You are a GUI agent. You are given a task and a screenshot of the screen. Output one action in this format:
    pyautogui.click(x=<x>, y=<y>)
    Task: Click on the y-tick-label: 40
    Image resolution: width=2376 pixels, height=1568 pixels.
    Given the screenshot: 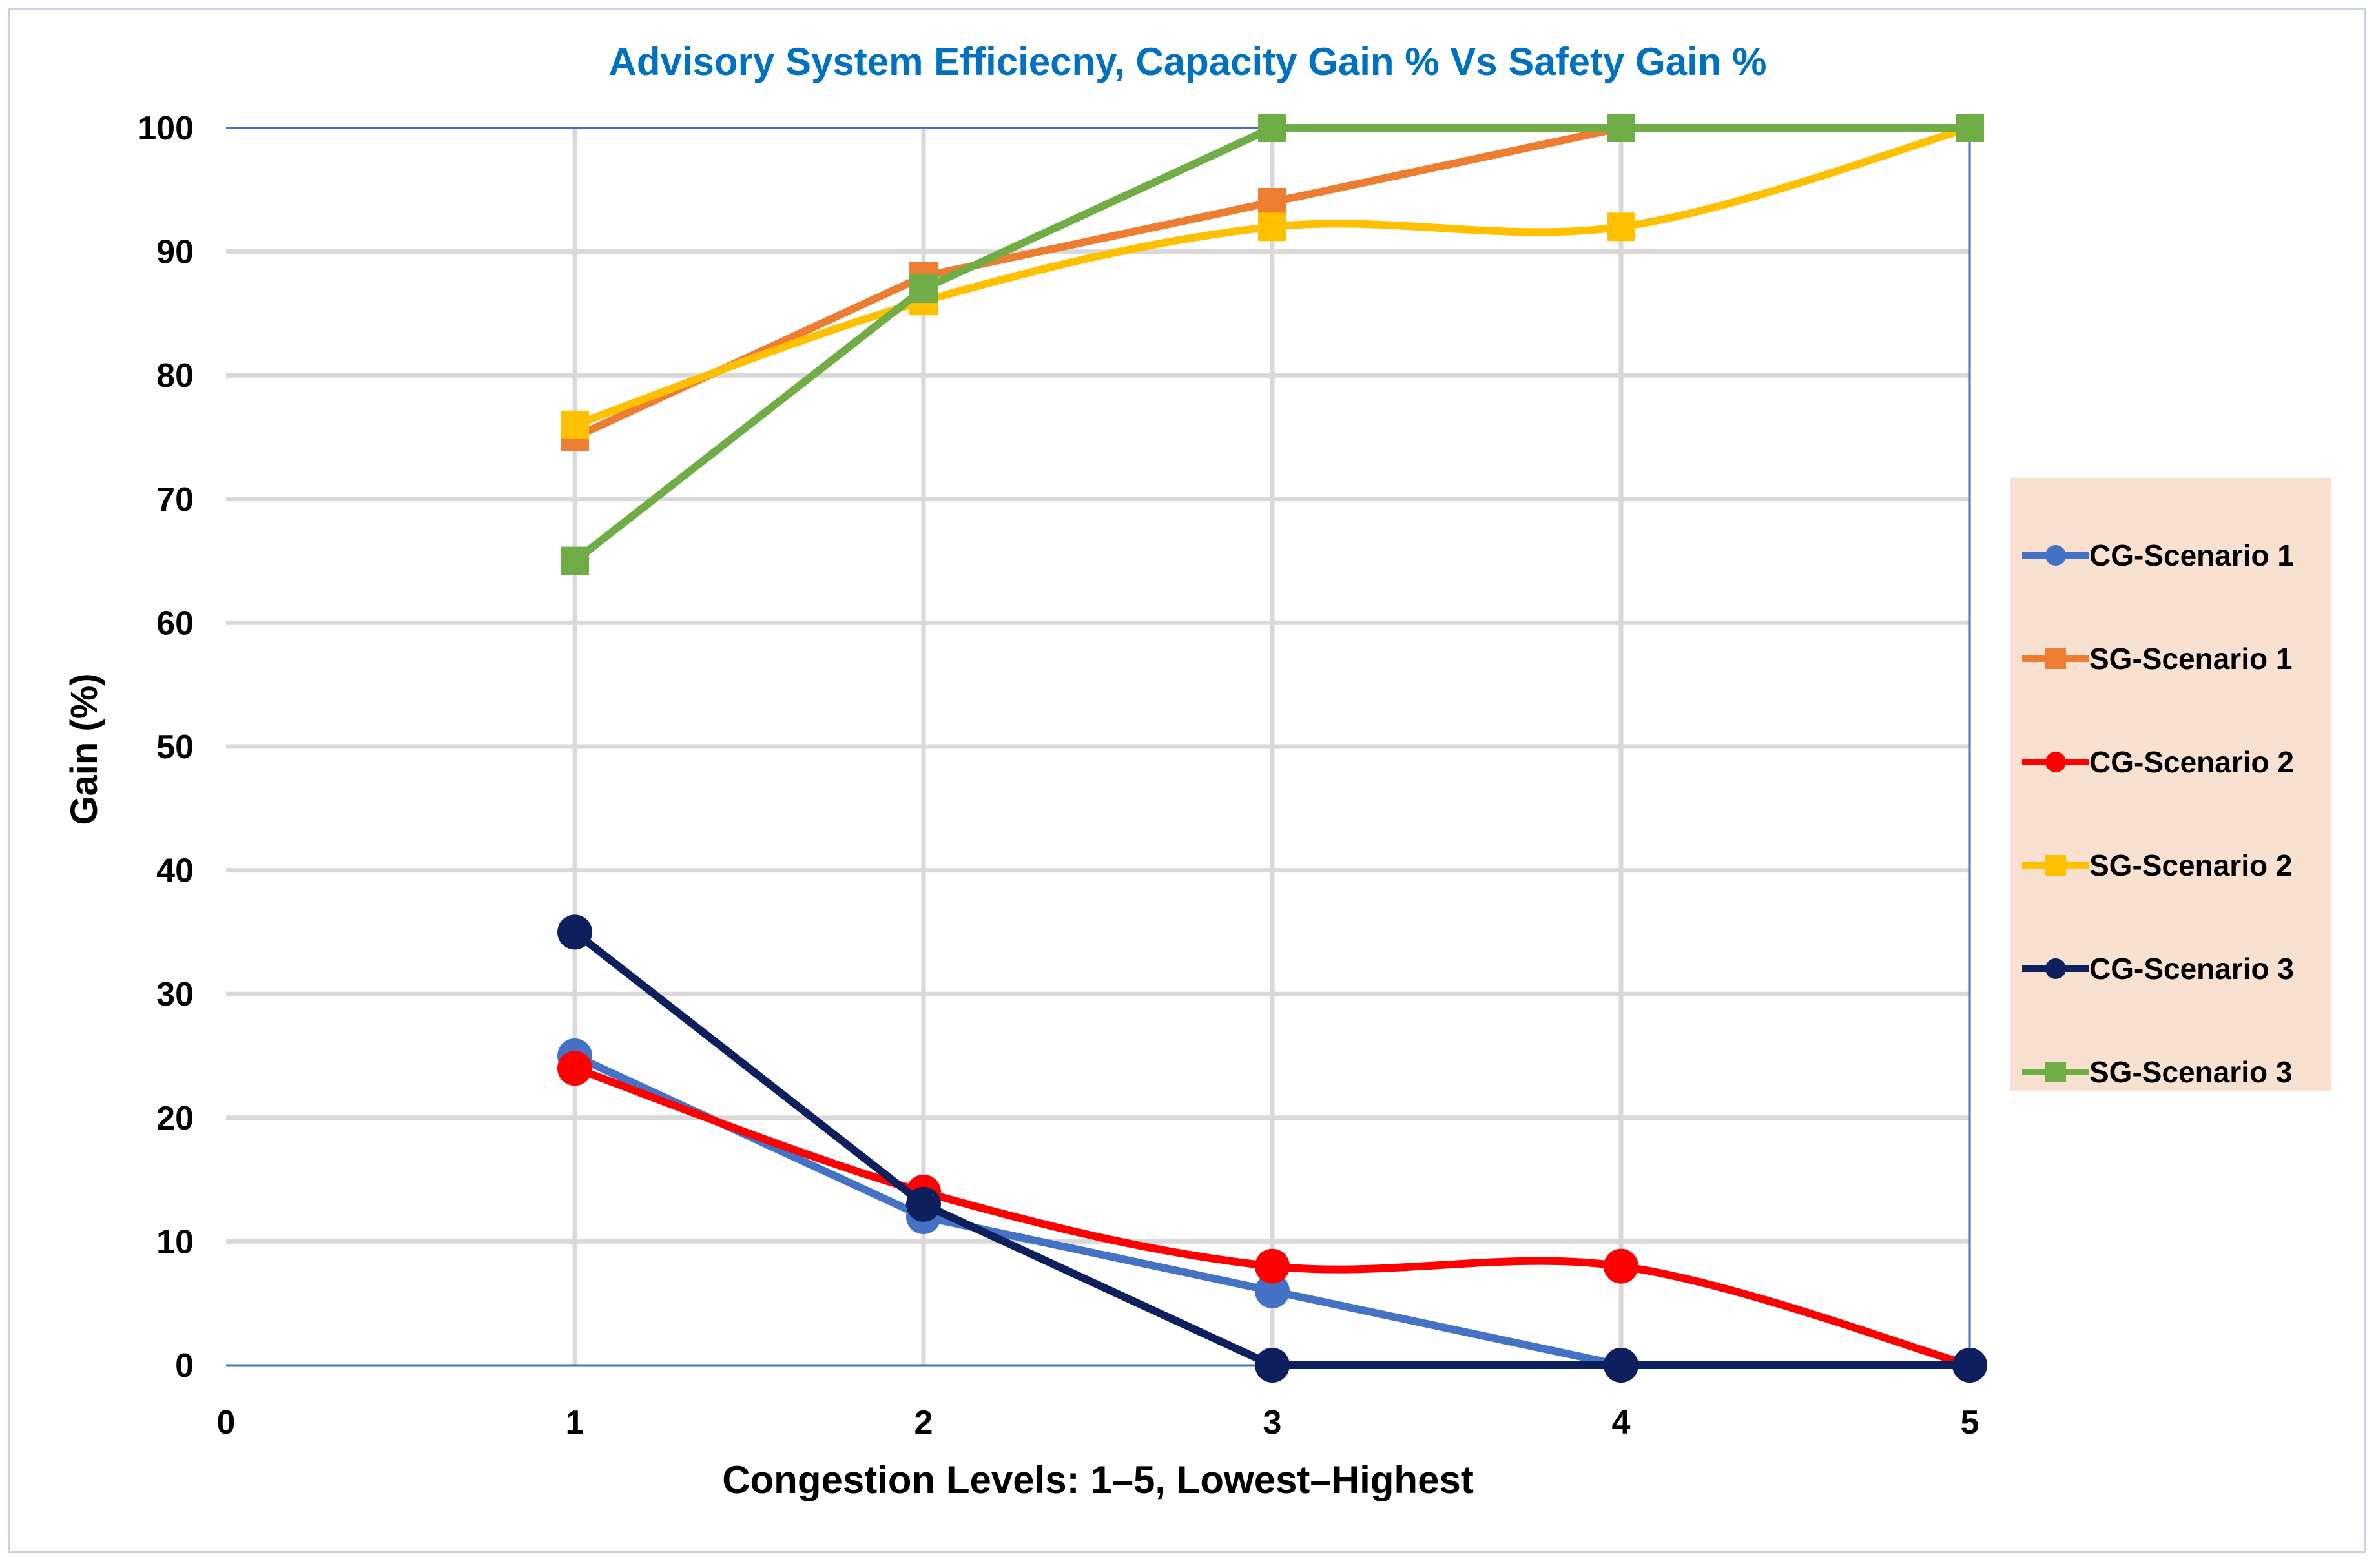 What is the action you would take?
    pyautogui.click(x=175, y=871)
    